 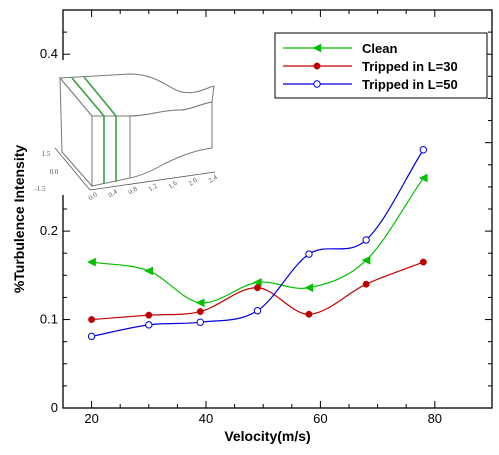 What do you see at coordinates (49, 53) in the screenshot?
I see `y-tick-label: 0.4` at bounding box center [49, 53].